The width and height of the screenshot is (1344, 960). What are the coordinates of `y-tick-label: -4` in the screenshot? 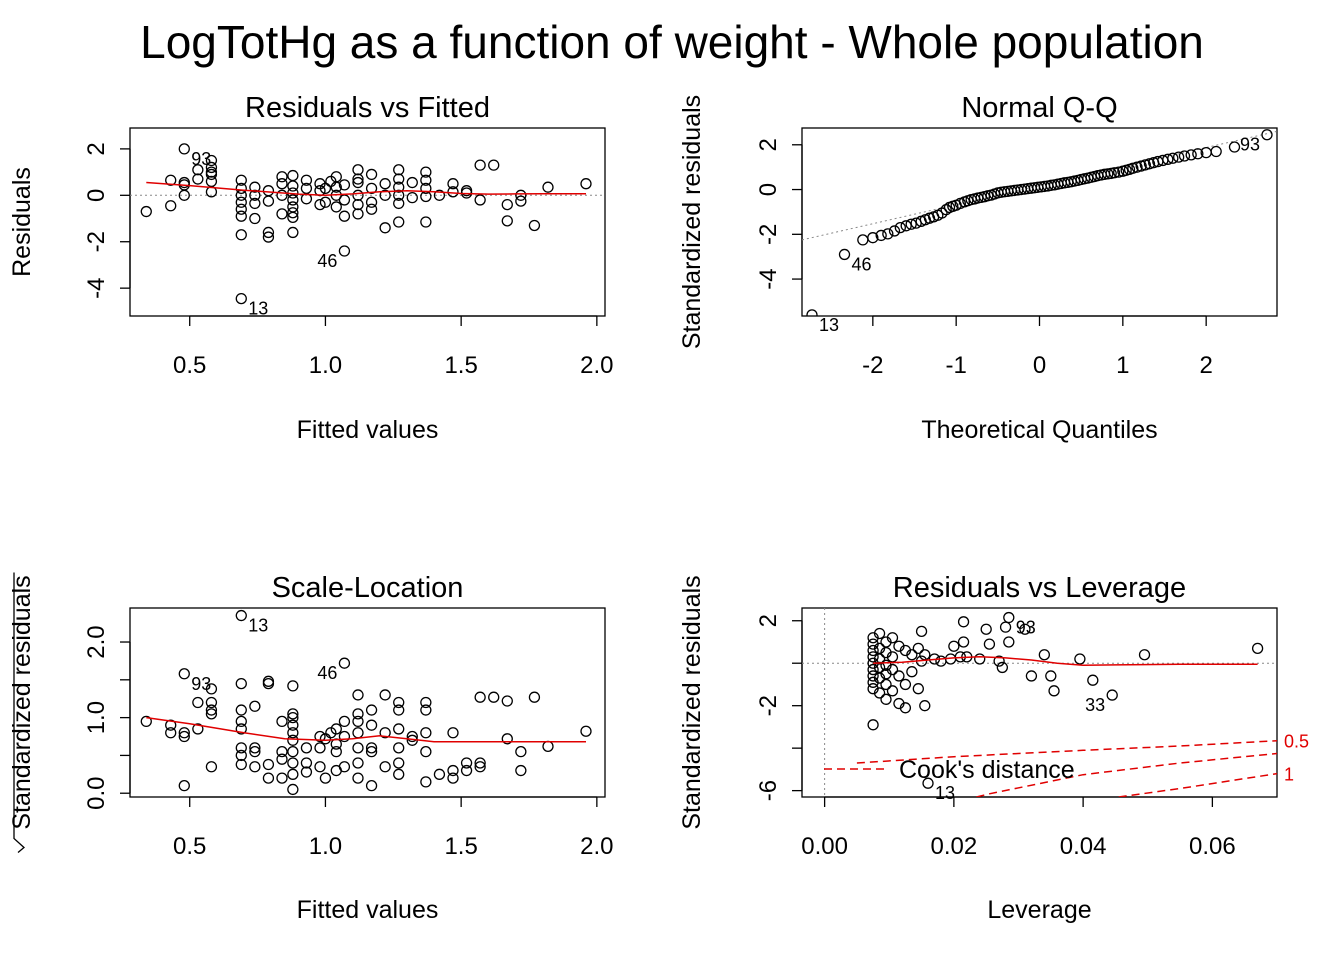 It's located at (768, 278).